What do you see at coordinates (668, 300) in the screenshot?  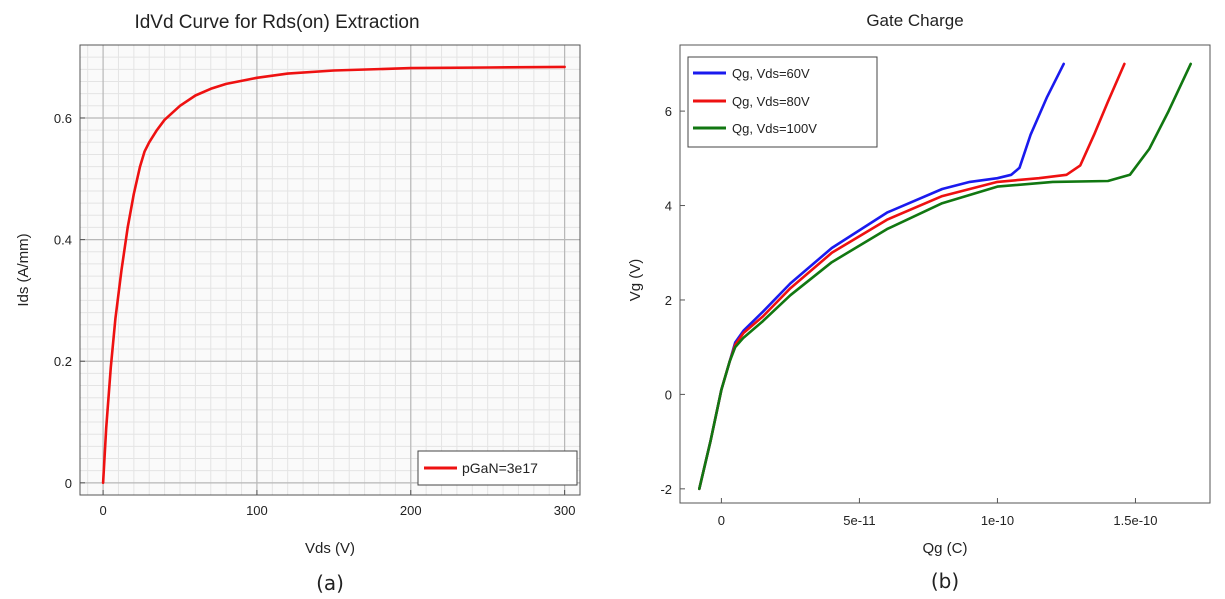 I see `chart-b-y-tick-label: 2` at bounding box center [668, 300].